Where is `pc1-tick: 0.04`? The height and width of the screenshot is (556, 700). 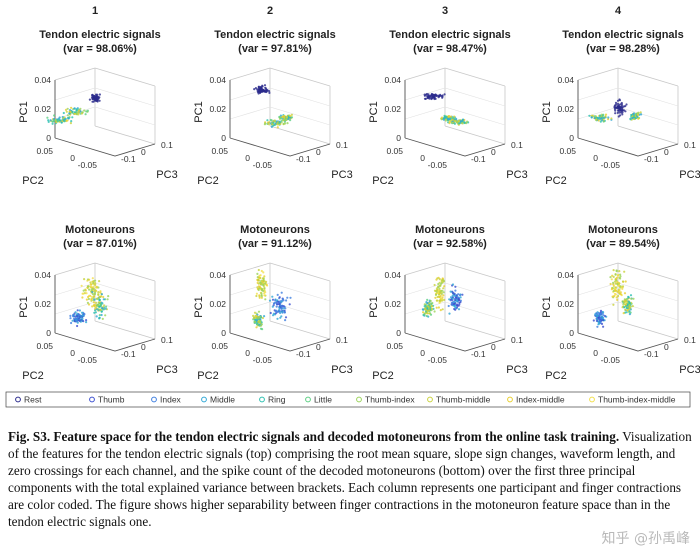
pc1-tick: 0.04 is located at coordinates (217, 275).